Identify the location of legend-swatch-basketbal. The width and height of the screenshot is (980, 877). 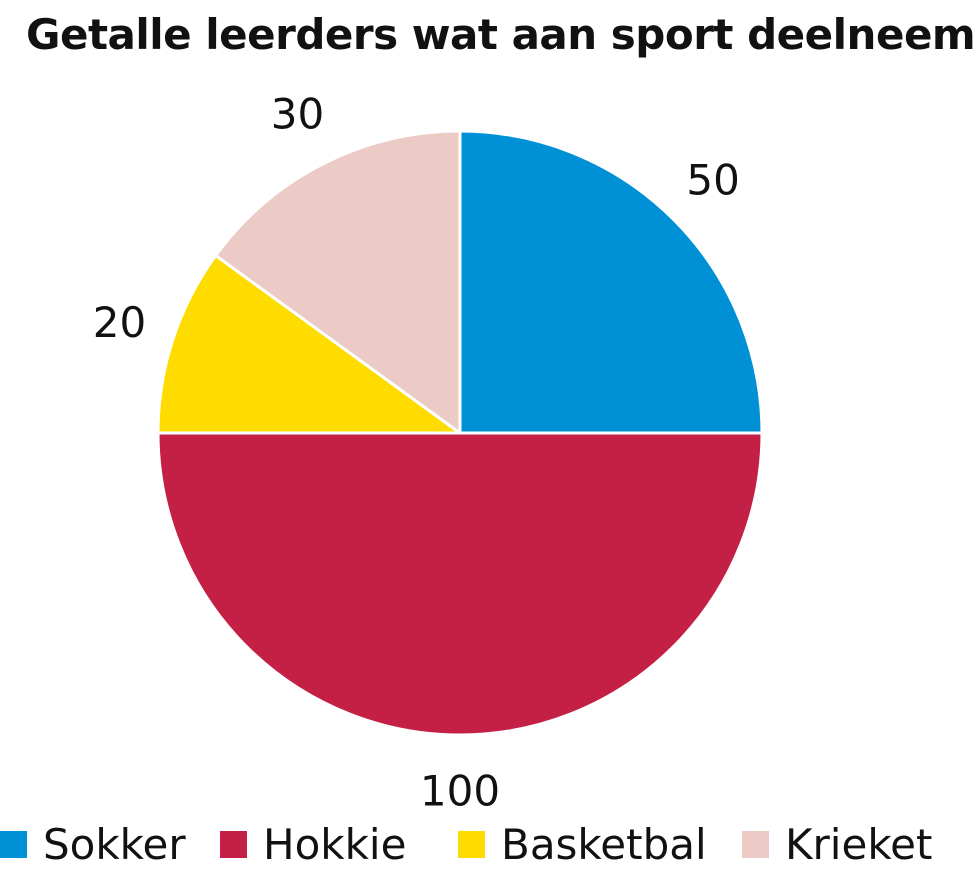
(471, 844).